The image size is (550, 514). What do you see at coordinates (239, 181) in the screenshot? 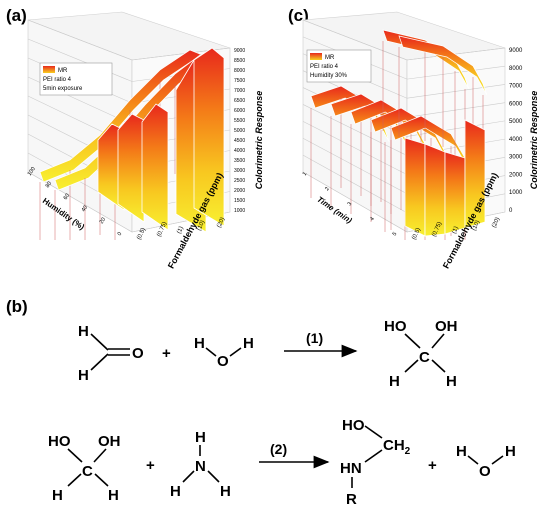
I see `z-tick-label: 2500` at bounding box center [239, 181].